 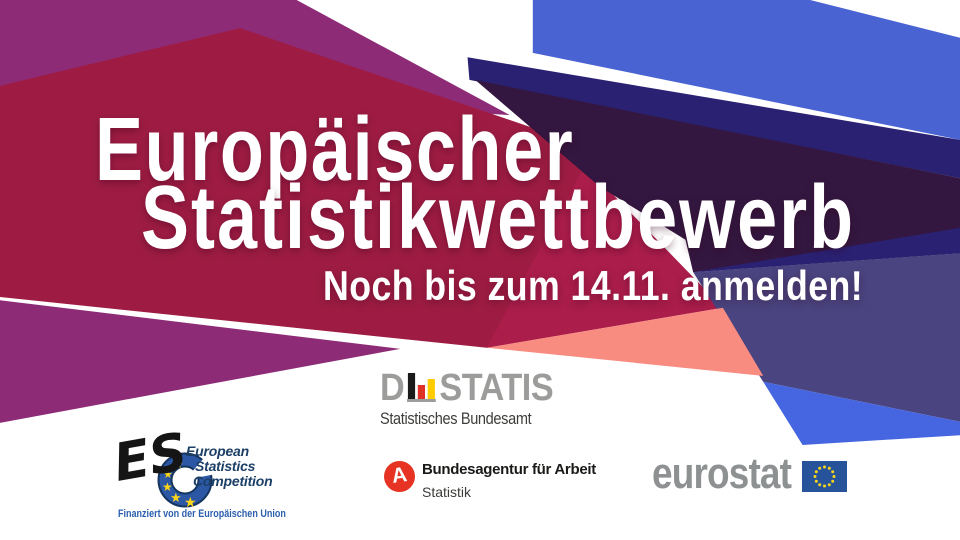 What do you see at coordinates (722, 473) in the screenshot?
I see `eurostat-wordmark: eurostat` at bounding box center [722, 473].